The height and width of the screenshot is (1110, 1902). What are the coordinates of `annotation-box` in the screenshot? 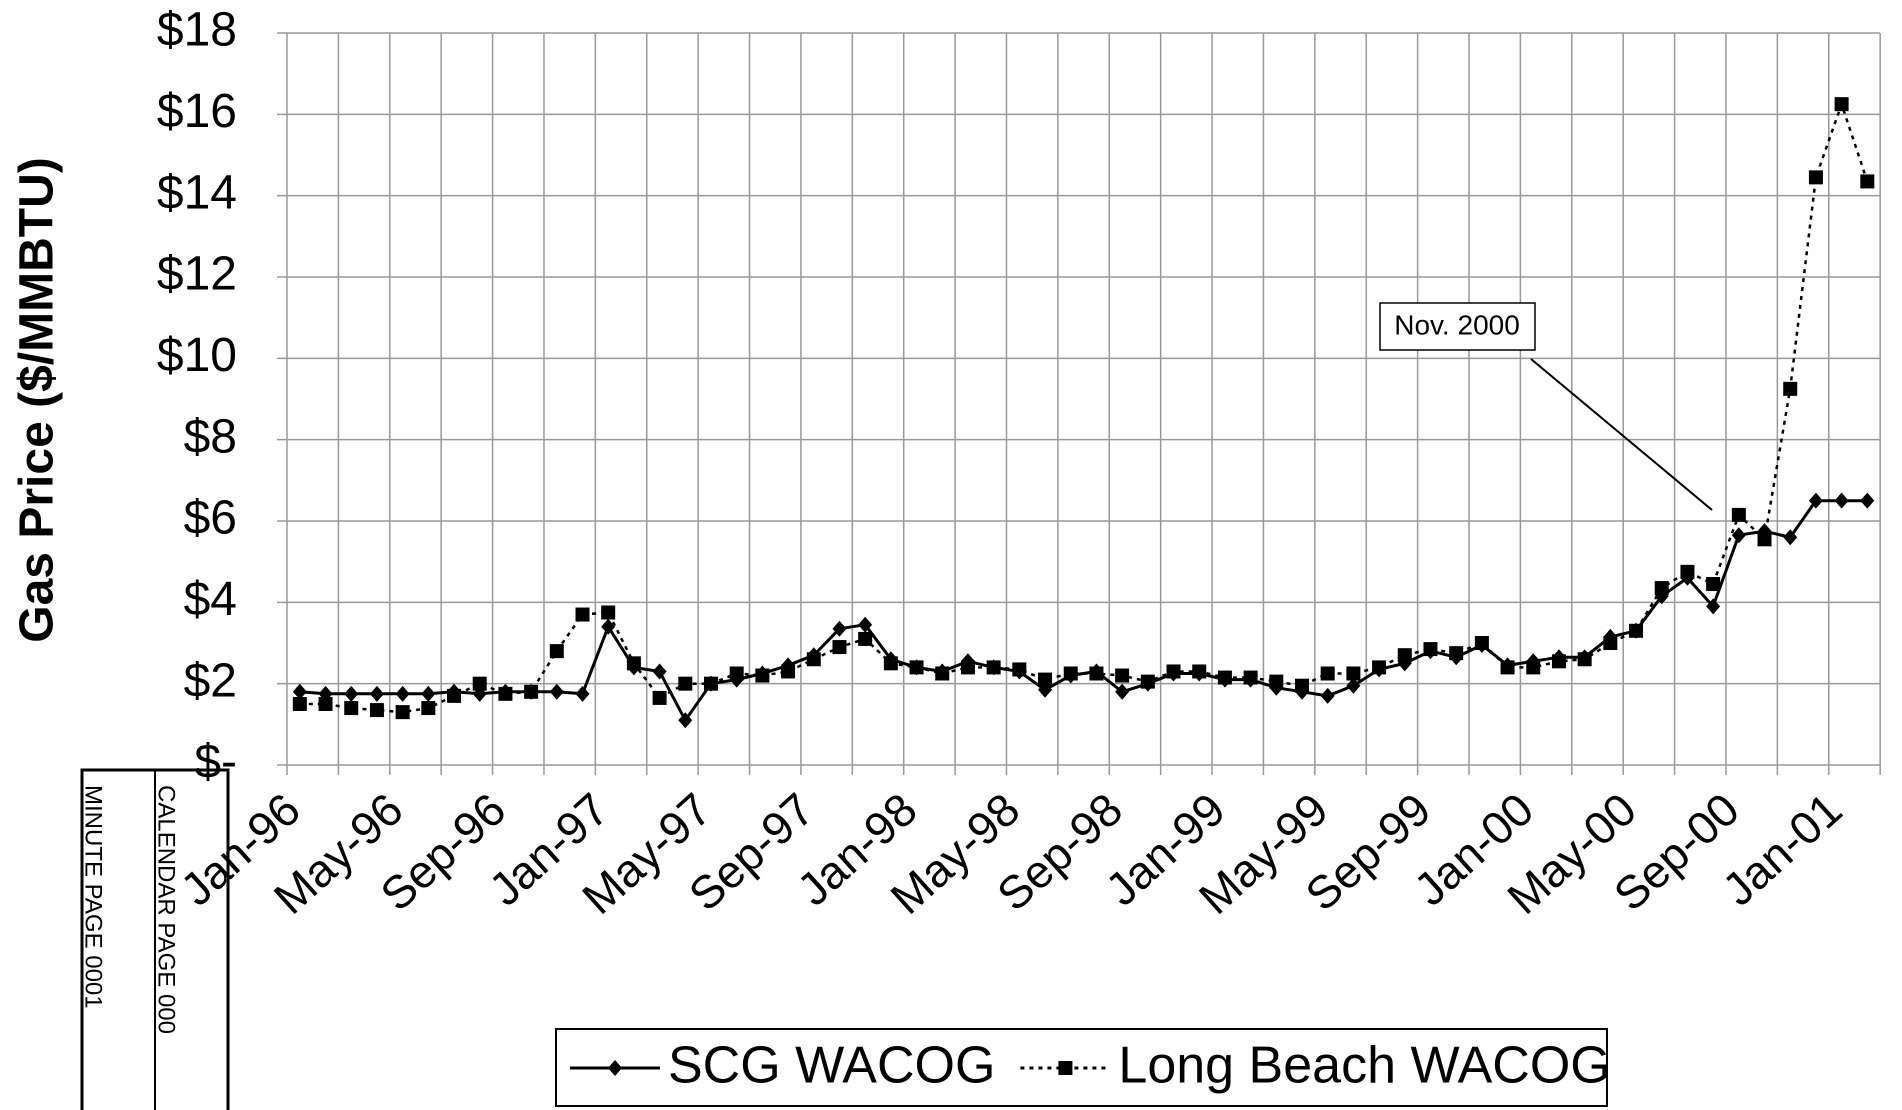 It's located at (1457, 326).